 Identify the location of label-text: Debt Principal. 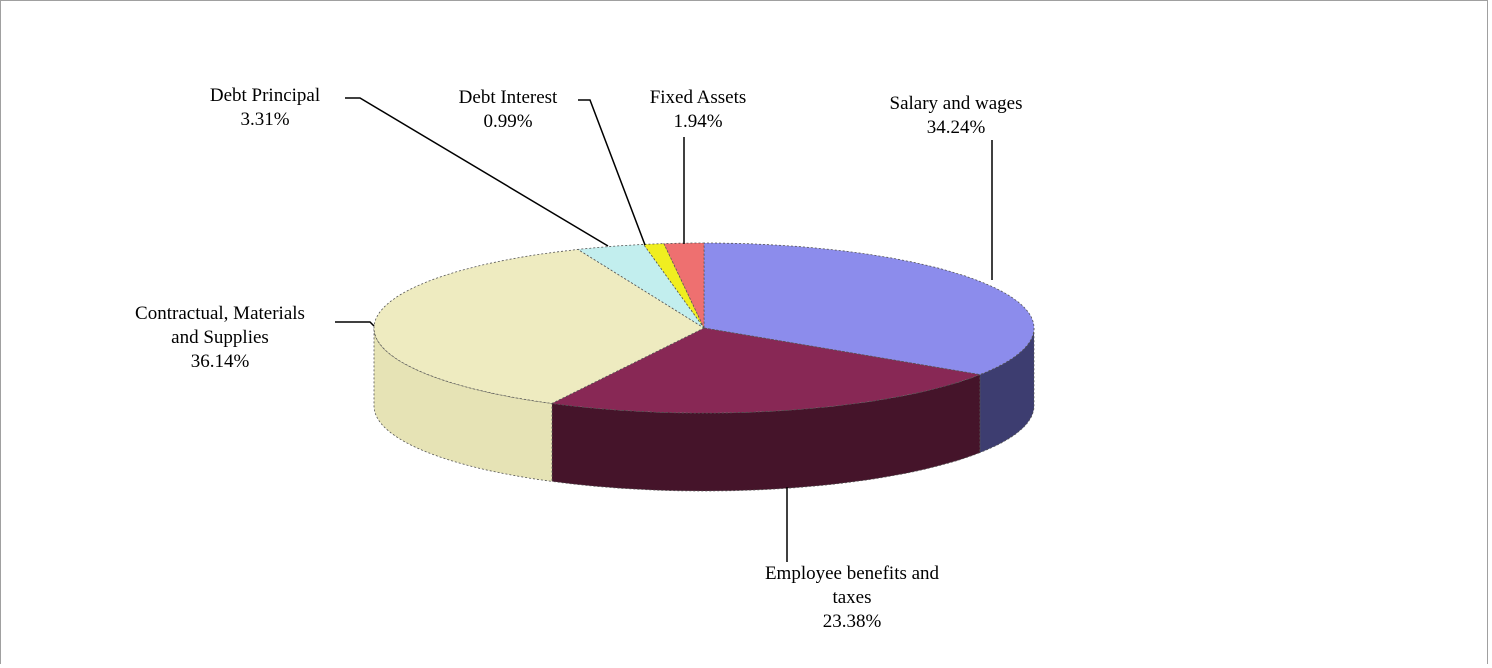
(265, 95).